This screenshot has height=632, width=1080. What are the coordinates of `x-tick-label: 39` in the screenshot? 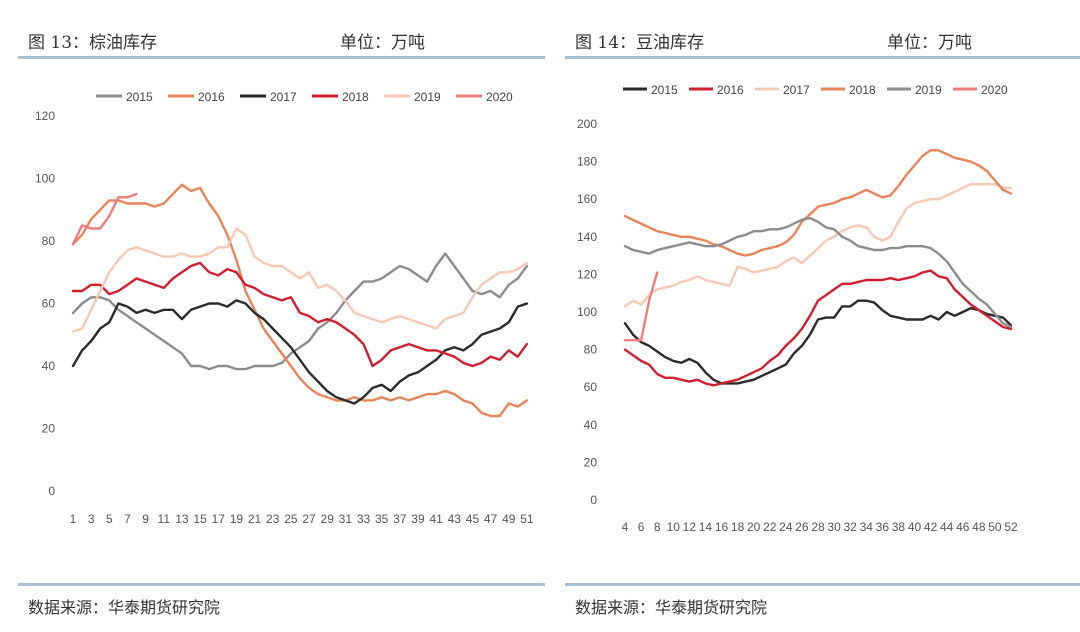 It's located at (418, 519).